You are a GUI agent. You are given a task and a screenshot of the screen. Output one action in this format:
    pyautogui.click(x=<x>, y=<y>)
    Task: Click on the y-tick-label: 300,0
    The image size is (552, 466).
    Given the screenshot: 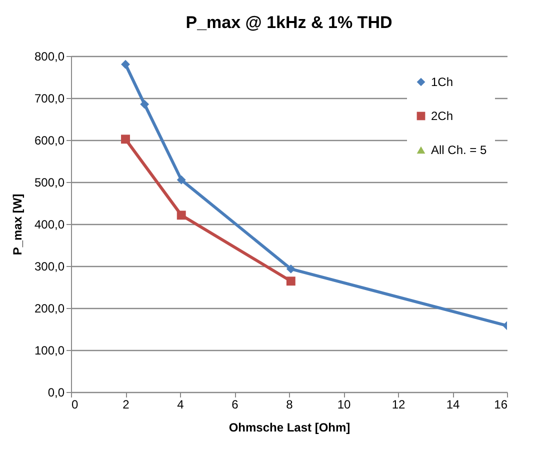 What is the action you would take?
    pyautogui.click(x=49, y=267)
    